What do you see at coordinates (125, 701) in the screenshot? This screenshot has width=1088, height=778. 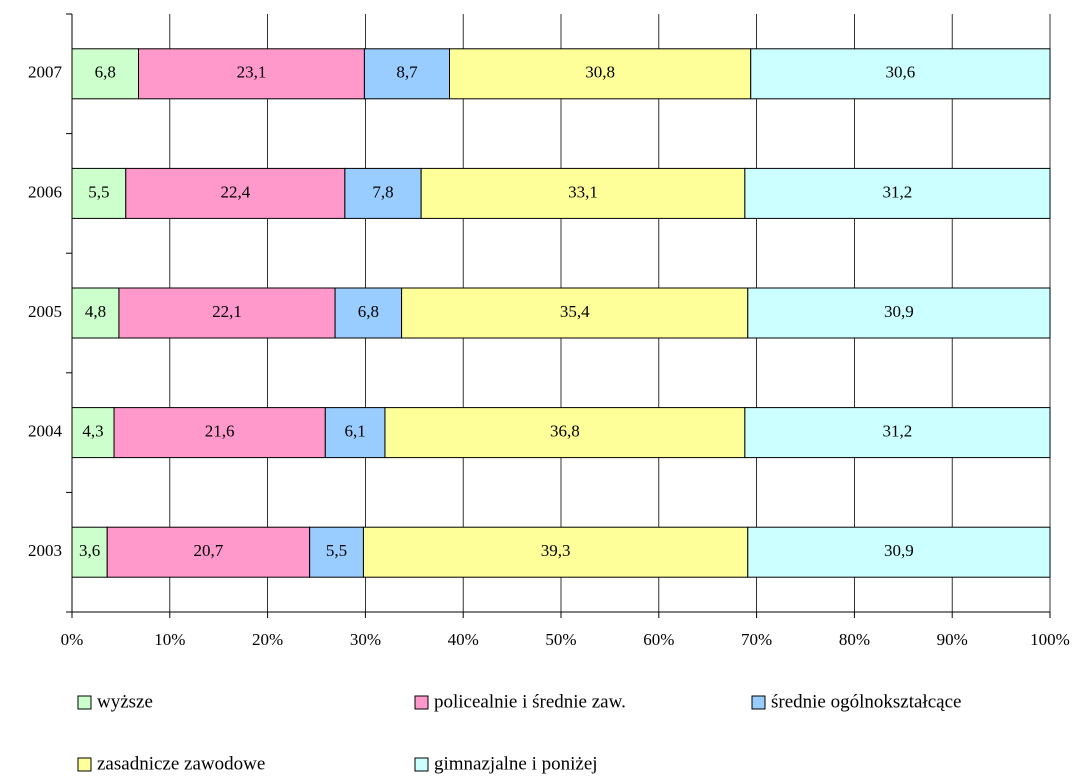 I see `legend-label: wyższe` at bounding box center [125, 701].